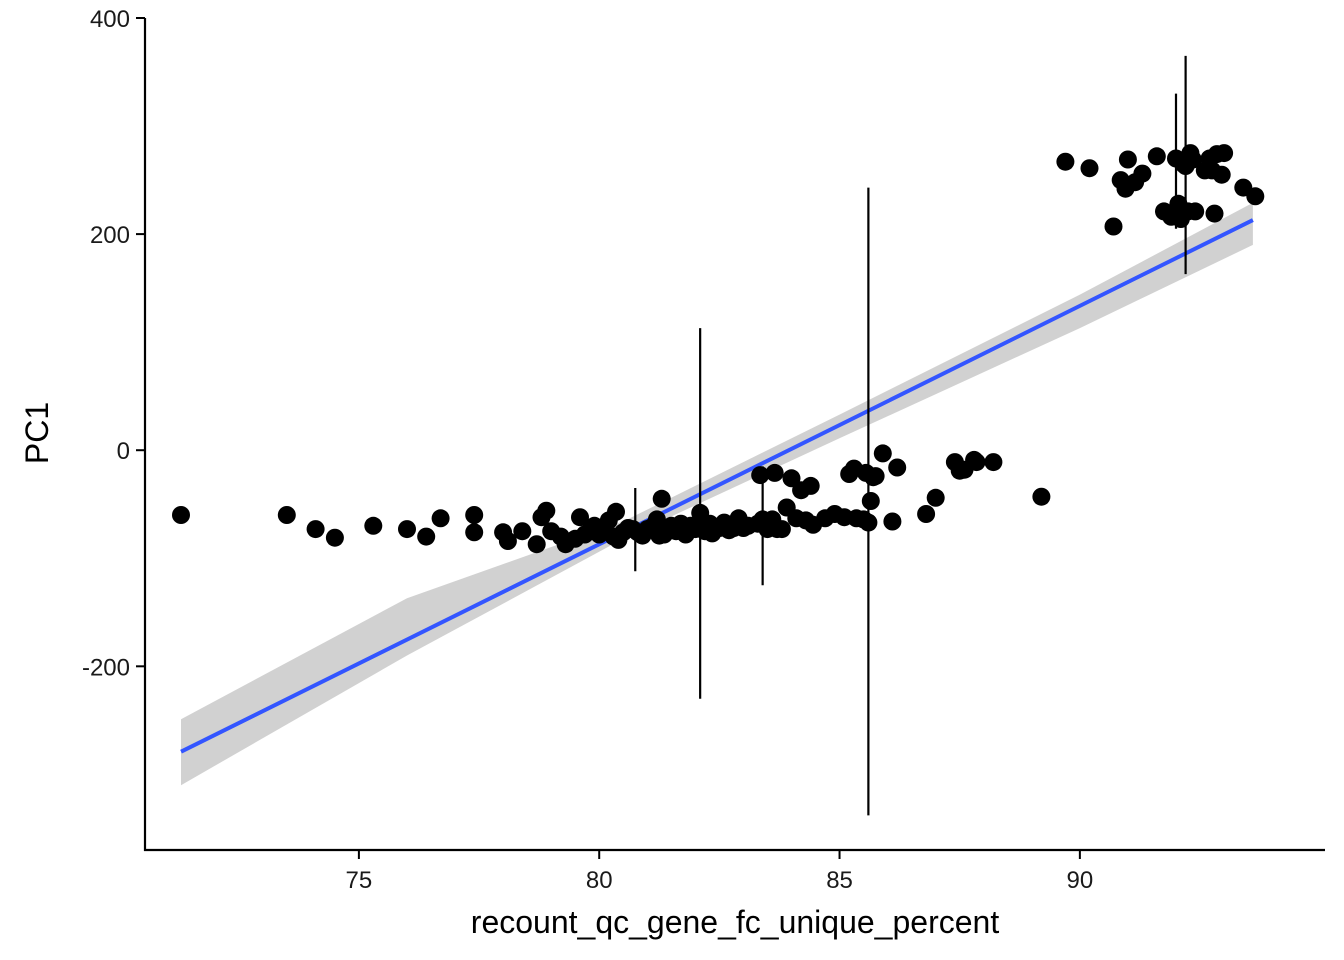  I want to click on y-axis-ticks: -200 0 200 400, so click(113, 343).